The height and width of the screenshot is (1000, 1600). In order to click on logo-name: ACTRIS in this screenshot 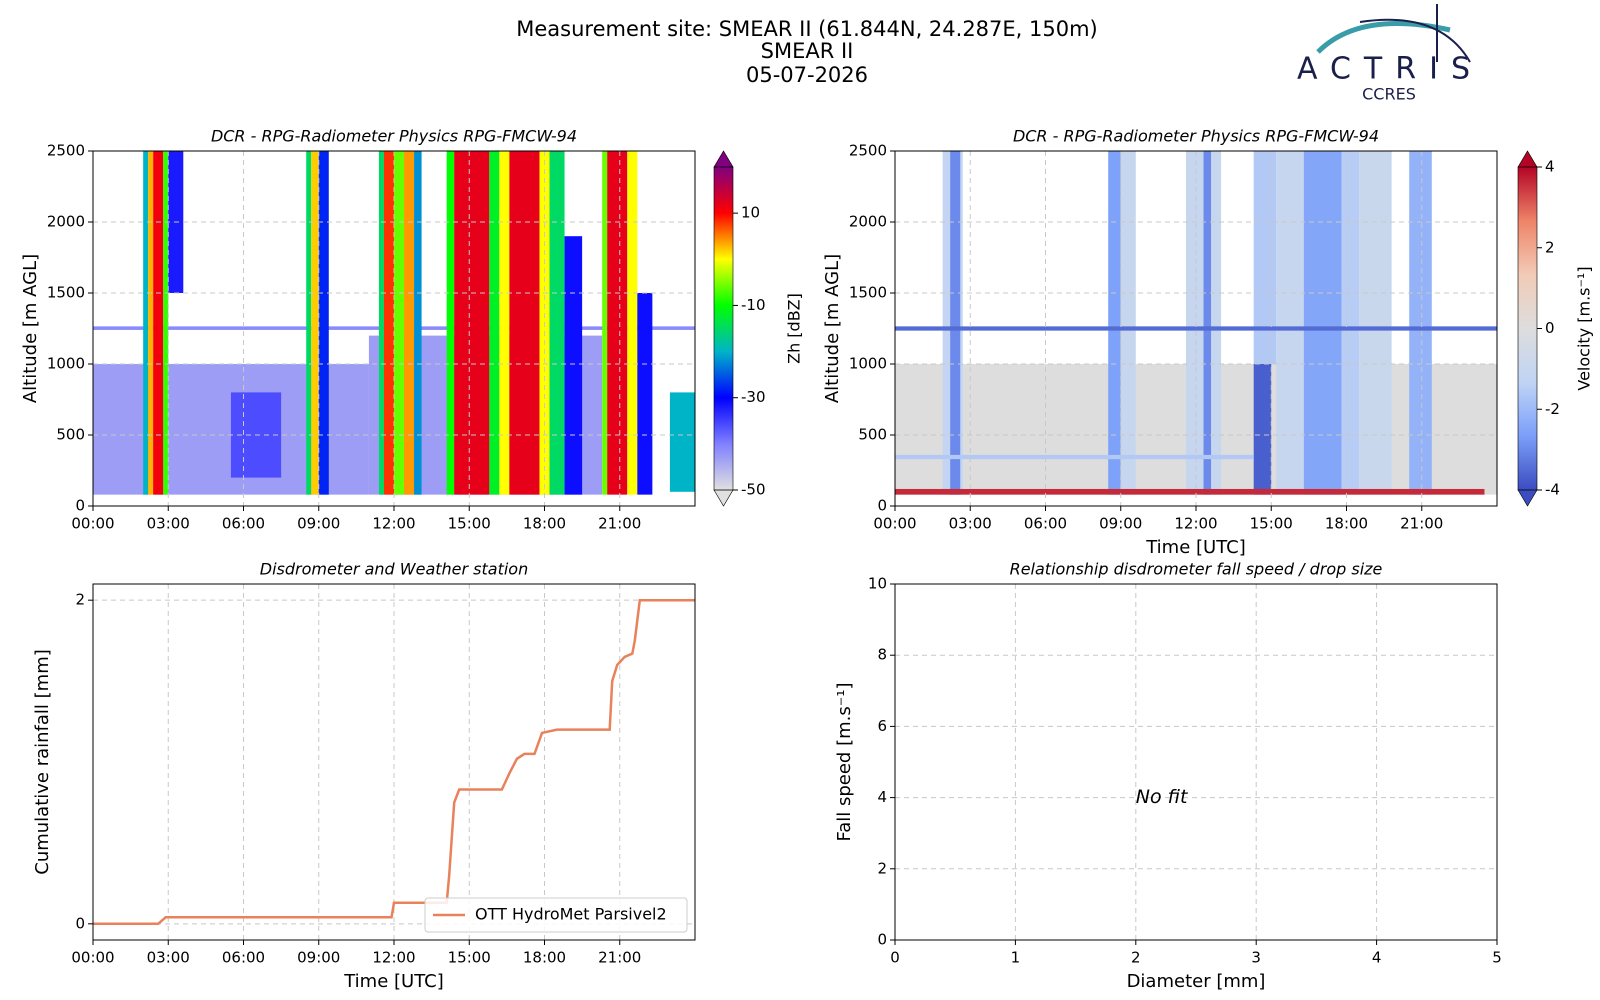, I will do `click(1390, 69)`.